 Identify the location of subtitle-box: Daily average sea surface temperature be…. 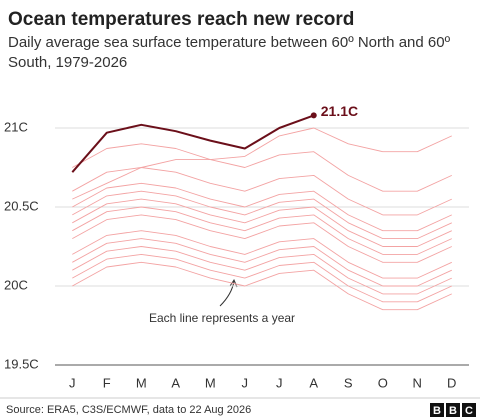
(229, 52).